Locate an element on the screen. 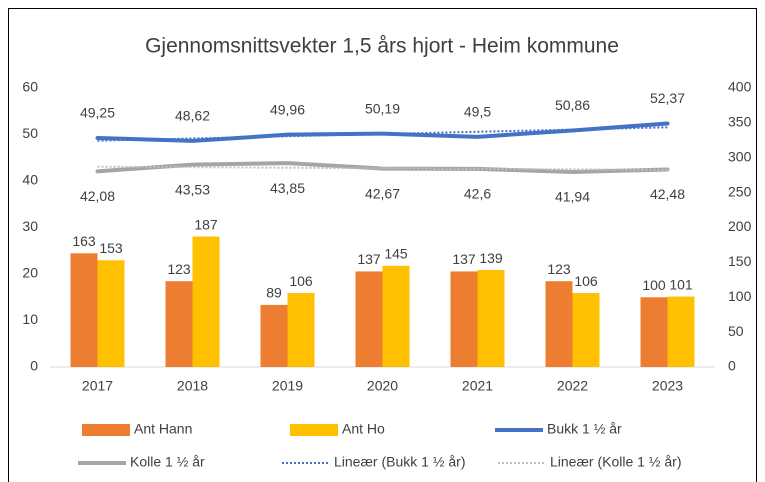  y-tick-label: 60 is located at coordinates (30, 87).